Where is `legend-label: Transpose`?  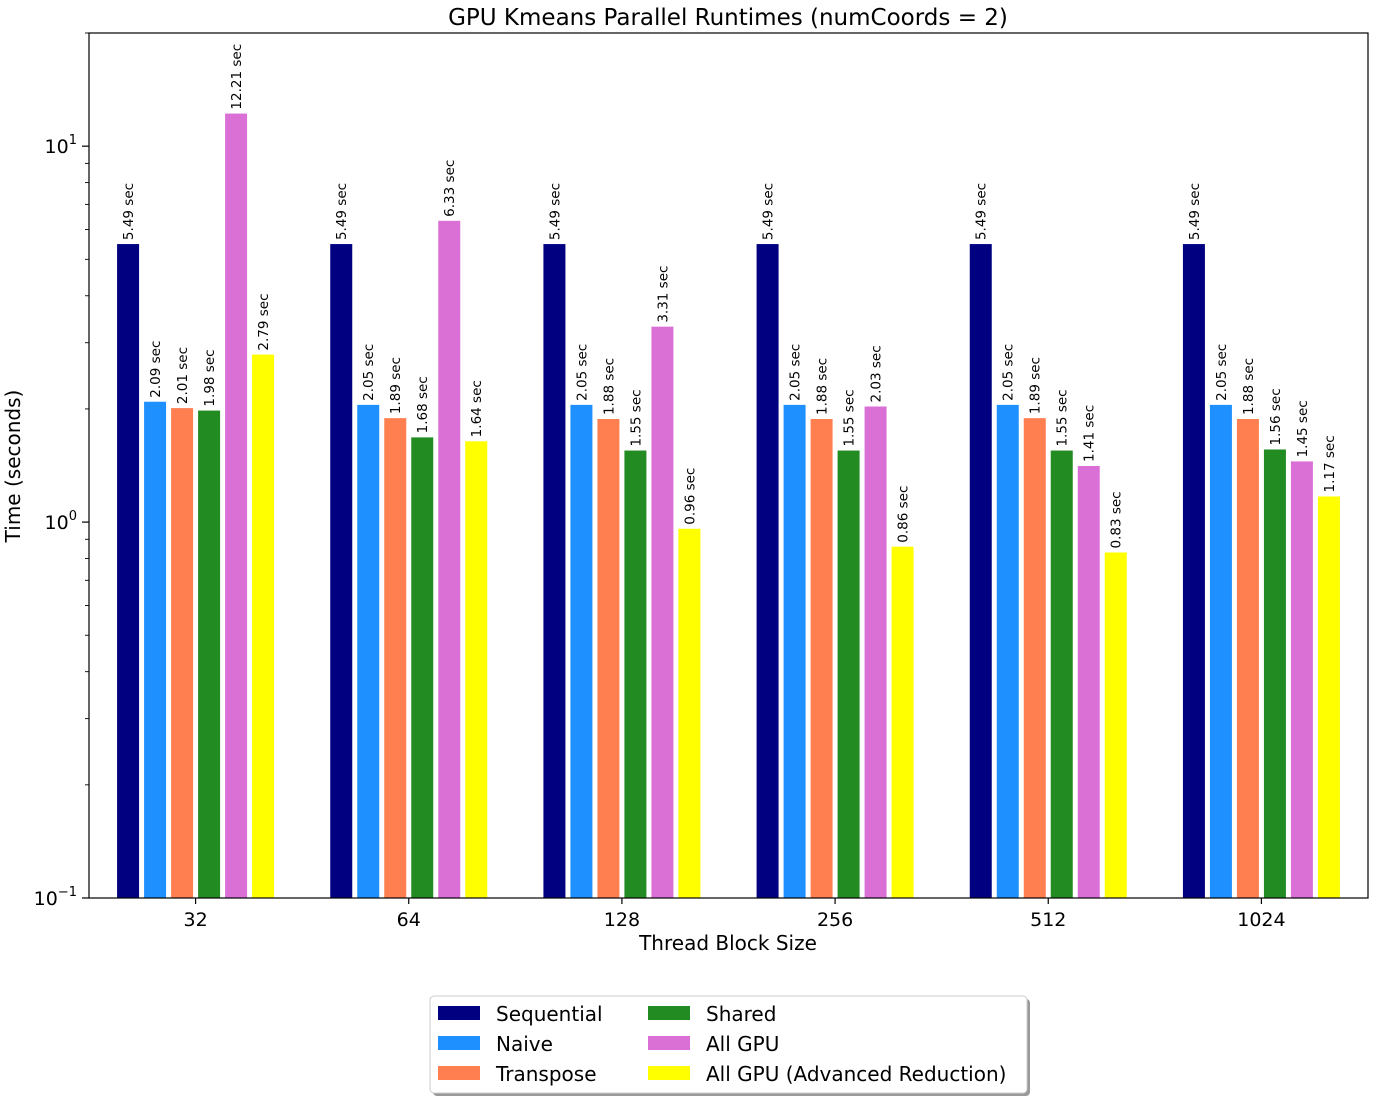
legend-label: Transpose is located at coordinates (546, 1074).